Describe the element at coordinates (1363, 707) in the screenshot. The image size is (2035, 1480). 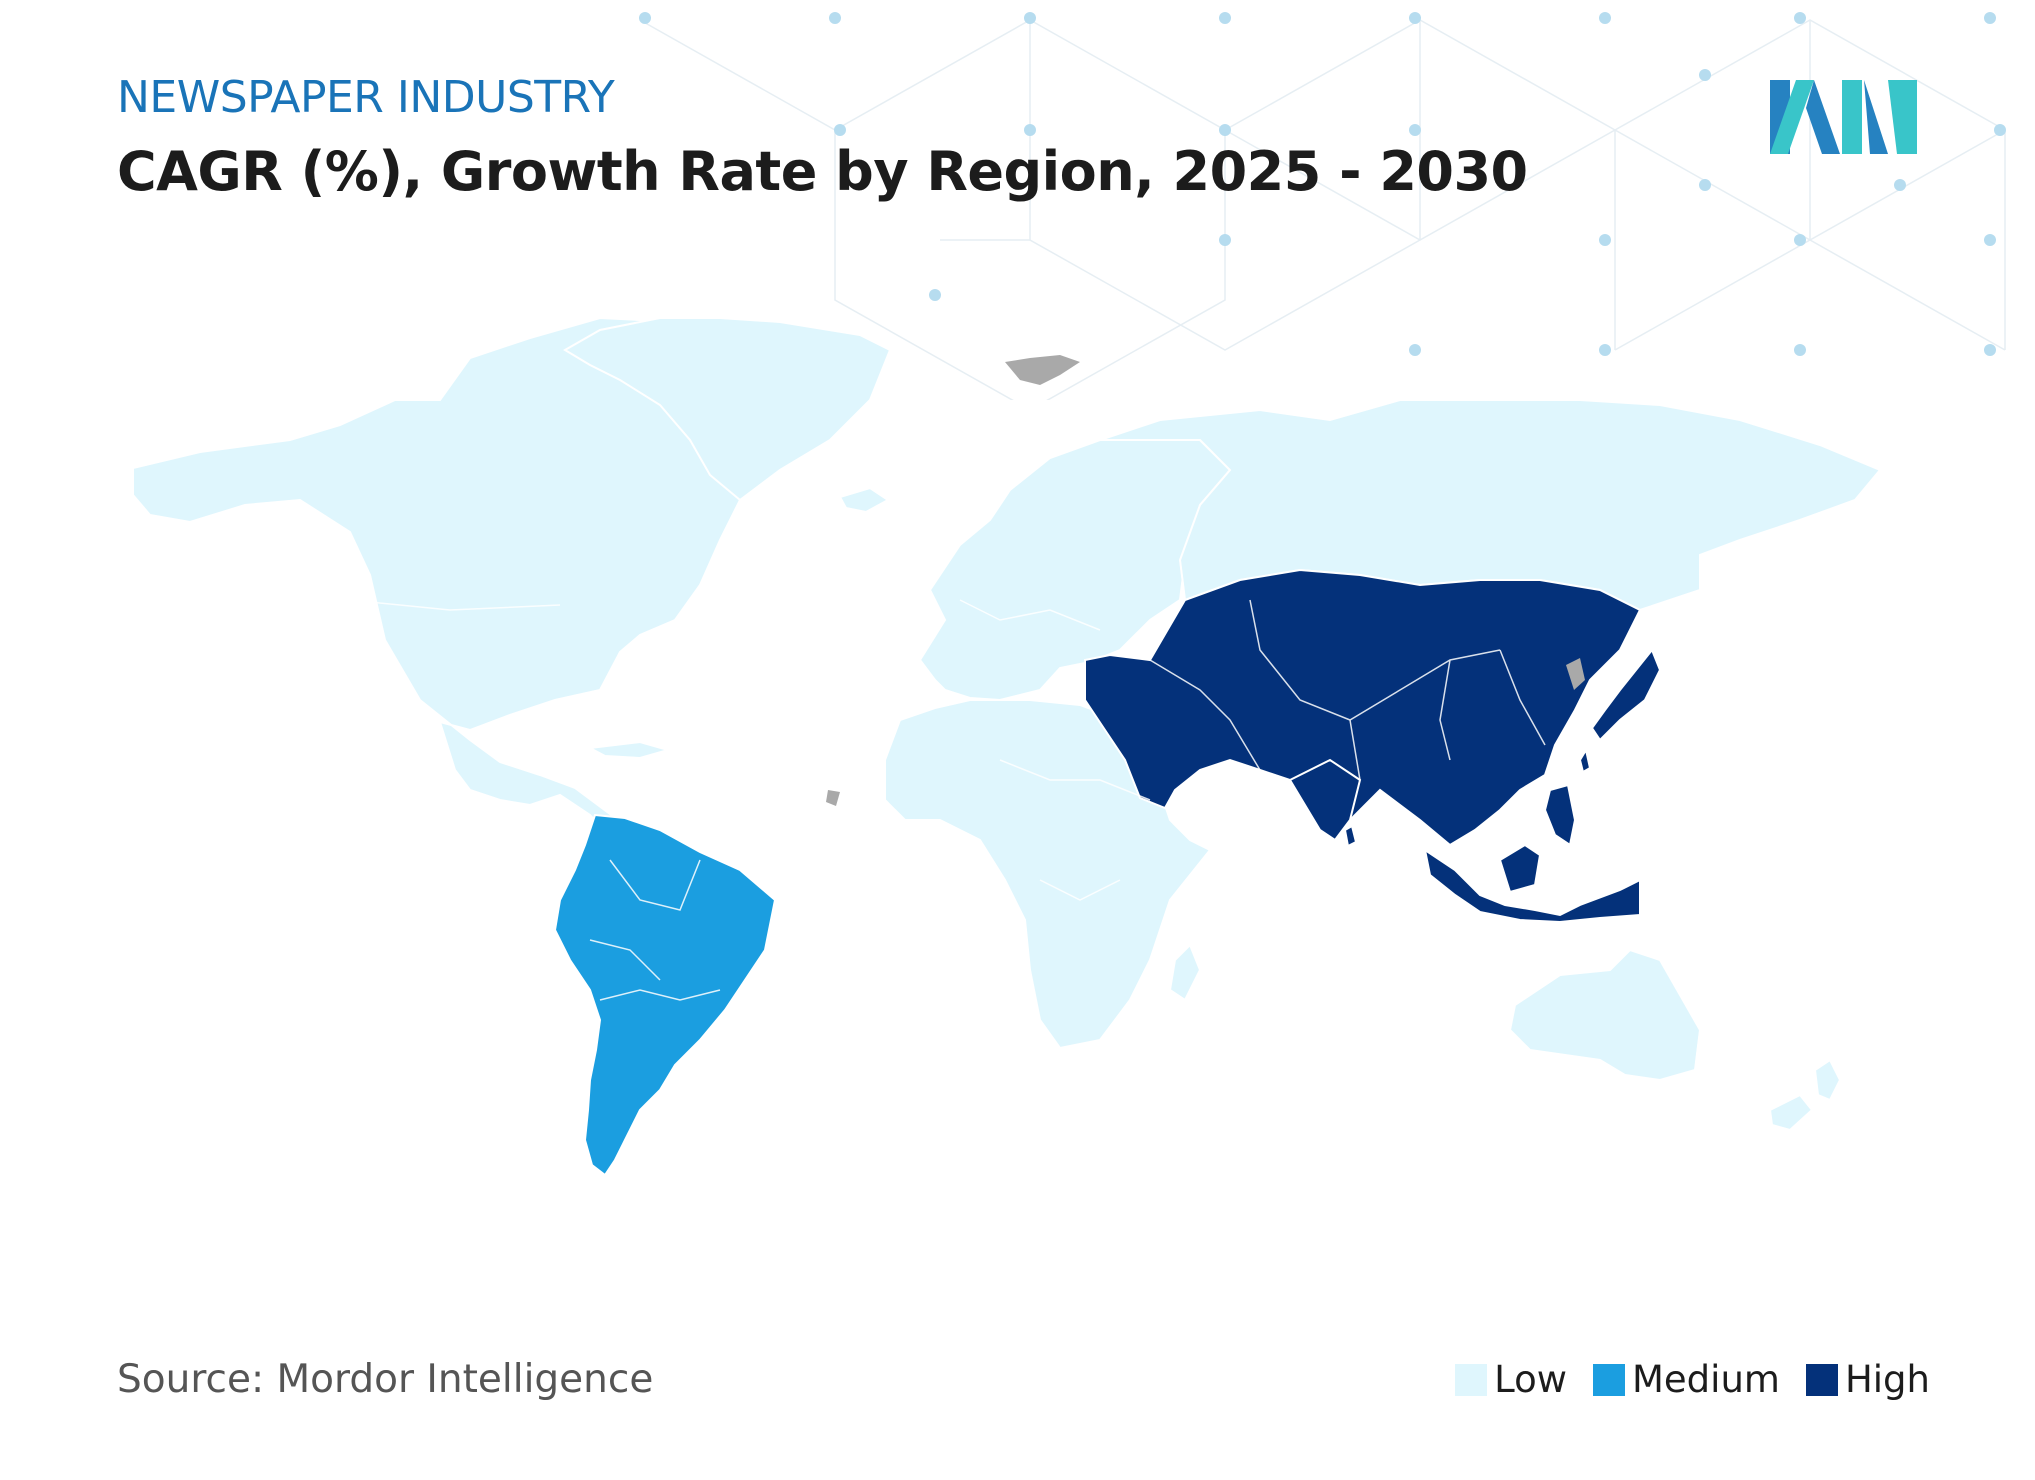
I see `map-region-asia` at that location.